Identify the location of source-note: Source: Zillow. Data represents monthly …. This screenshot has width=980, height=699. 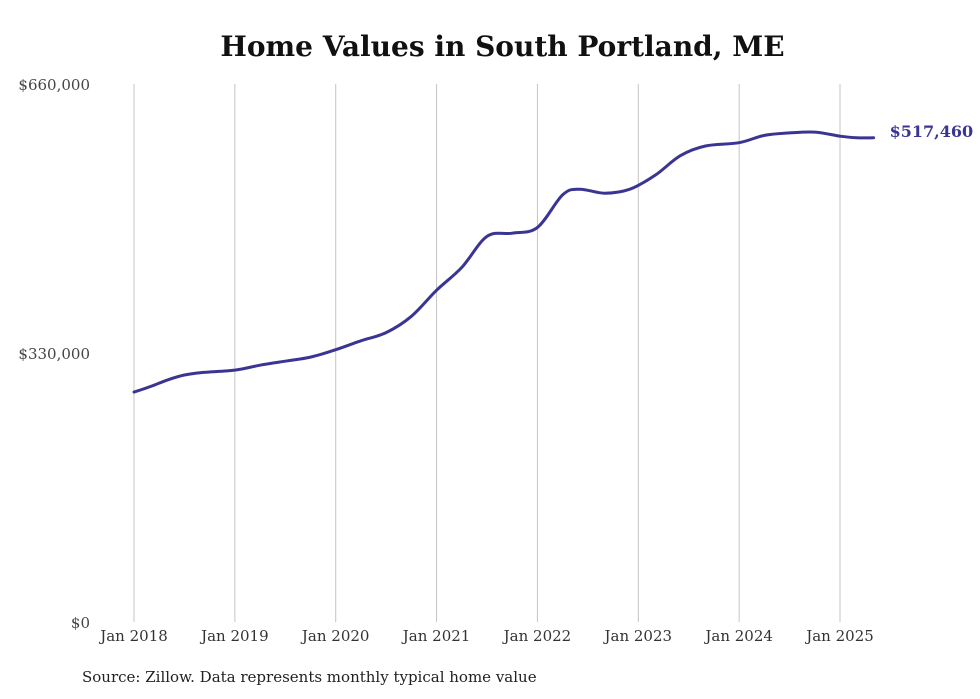
(309, 677).